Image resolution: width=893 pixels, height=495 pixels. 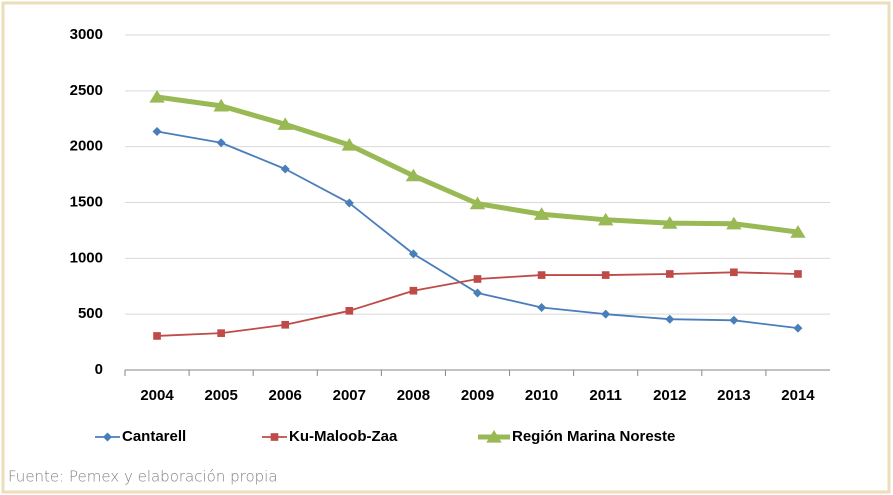 I want to click on x-tick-label: 2008, so click(x=413, y=395).